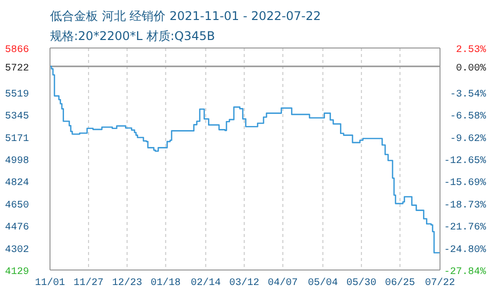 The image size is (490, 300). What do you see at coordinates (17, 94) in the screenshot?
I see `y-tick-label: 5519` at bounding box center [17, 94].